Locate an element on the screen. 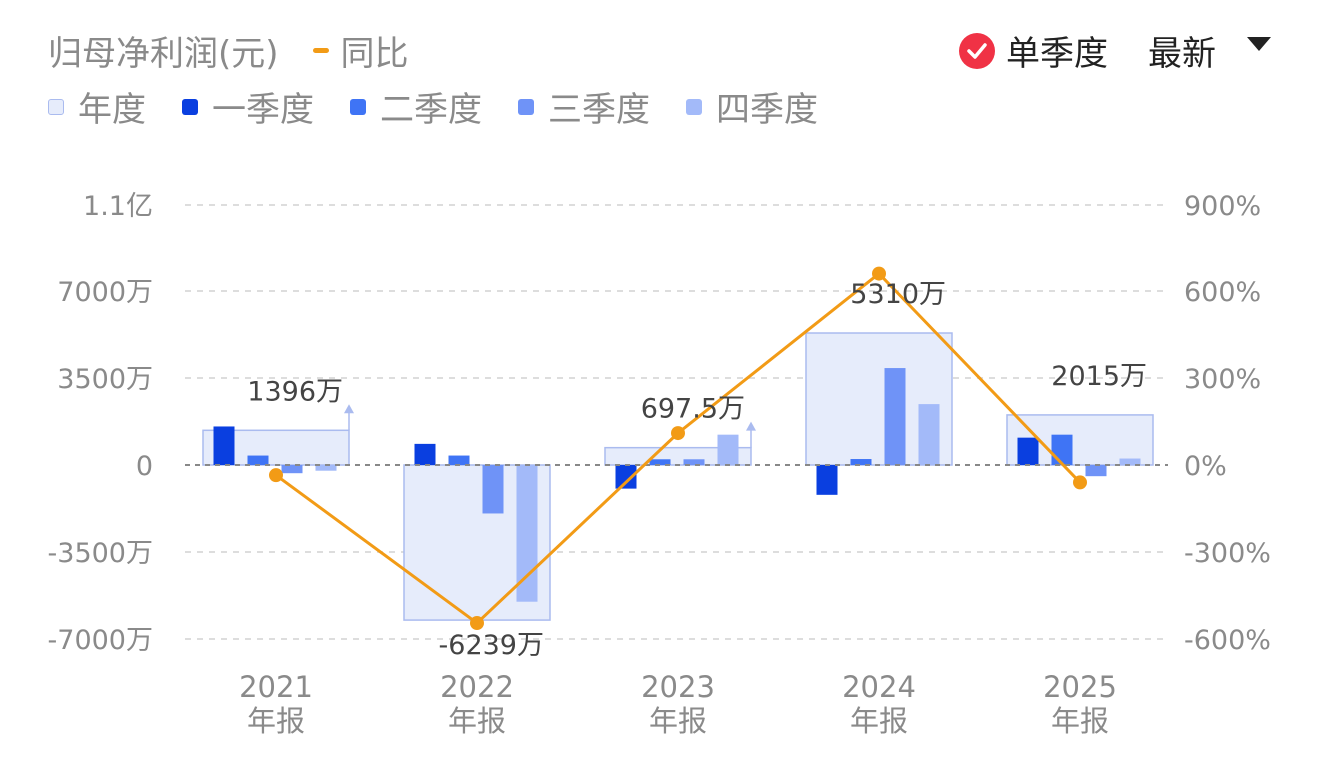 The height and width of the screenshot is (769, 1320). x-tick-label: 2025 is located at coordinates (1080, 687).